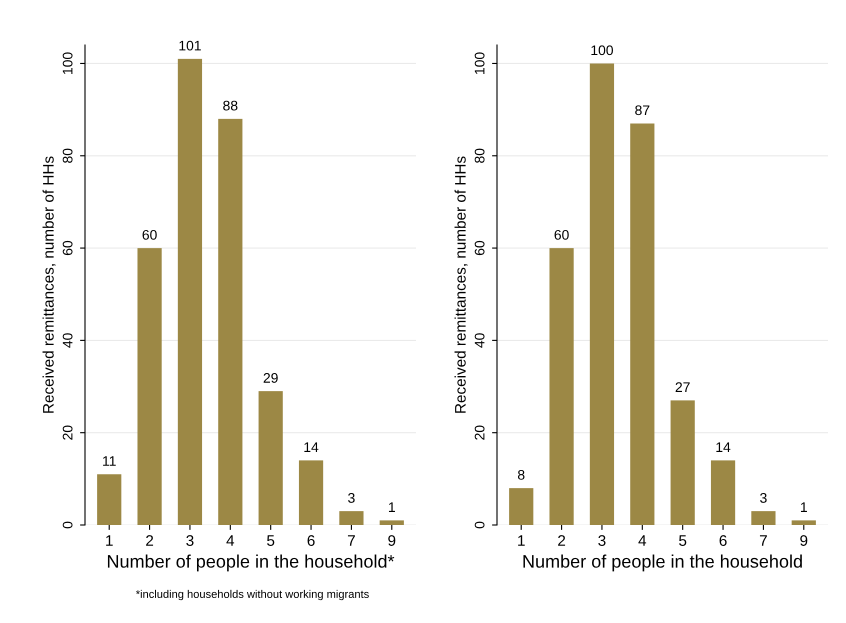 The image size is (846, 623). I want to click on data-label: 88, so click(230, 105).